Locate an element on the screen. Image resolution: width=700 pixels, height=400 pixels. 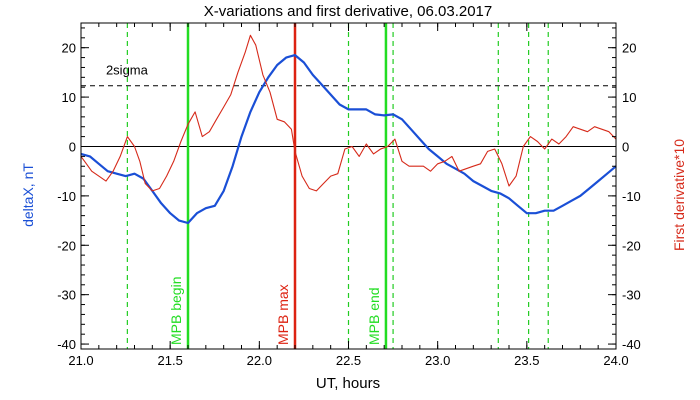
y-tick-label-left: -10 is located at coordinates (66, 196).